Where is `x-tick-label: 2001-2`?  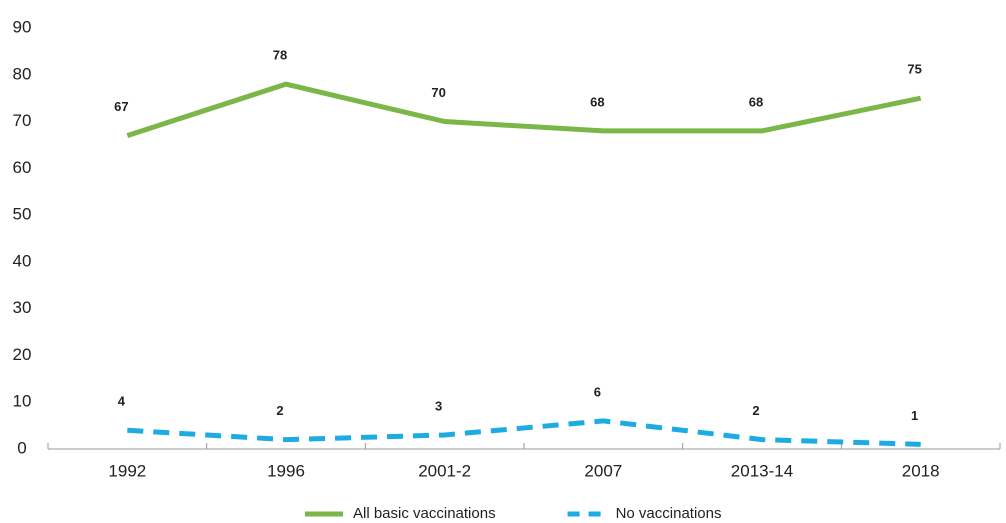
x-tick-label: 2001-2 is located at coordinates (444, 470).